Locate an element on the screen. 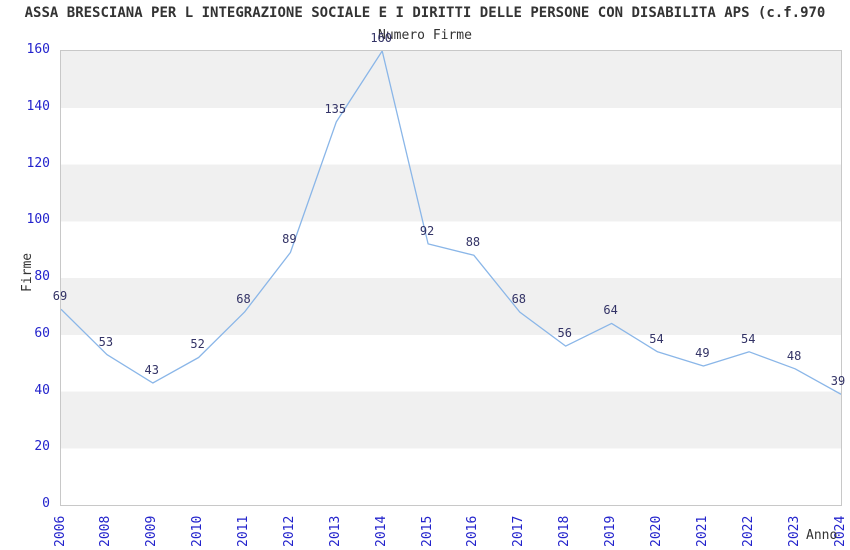  x-tick-label: 2020 is located at coordinates (656, 531).